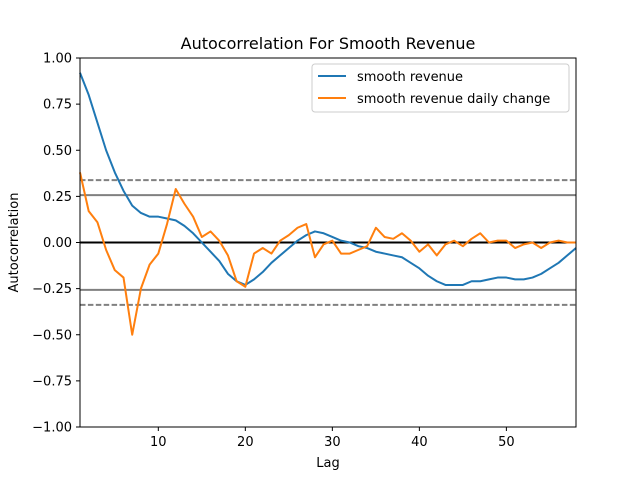 This screenshot has height=480, width=640. I want to click on y-tick-label: −0.25, so click(52, 289).